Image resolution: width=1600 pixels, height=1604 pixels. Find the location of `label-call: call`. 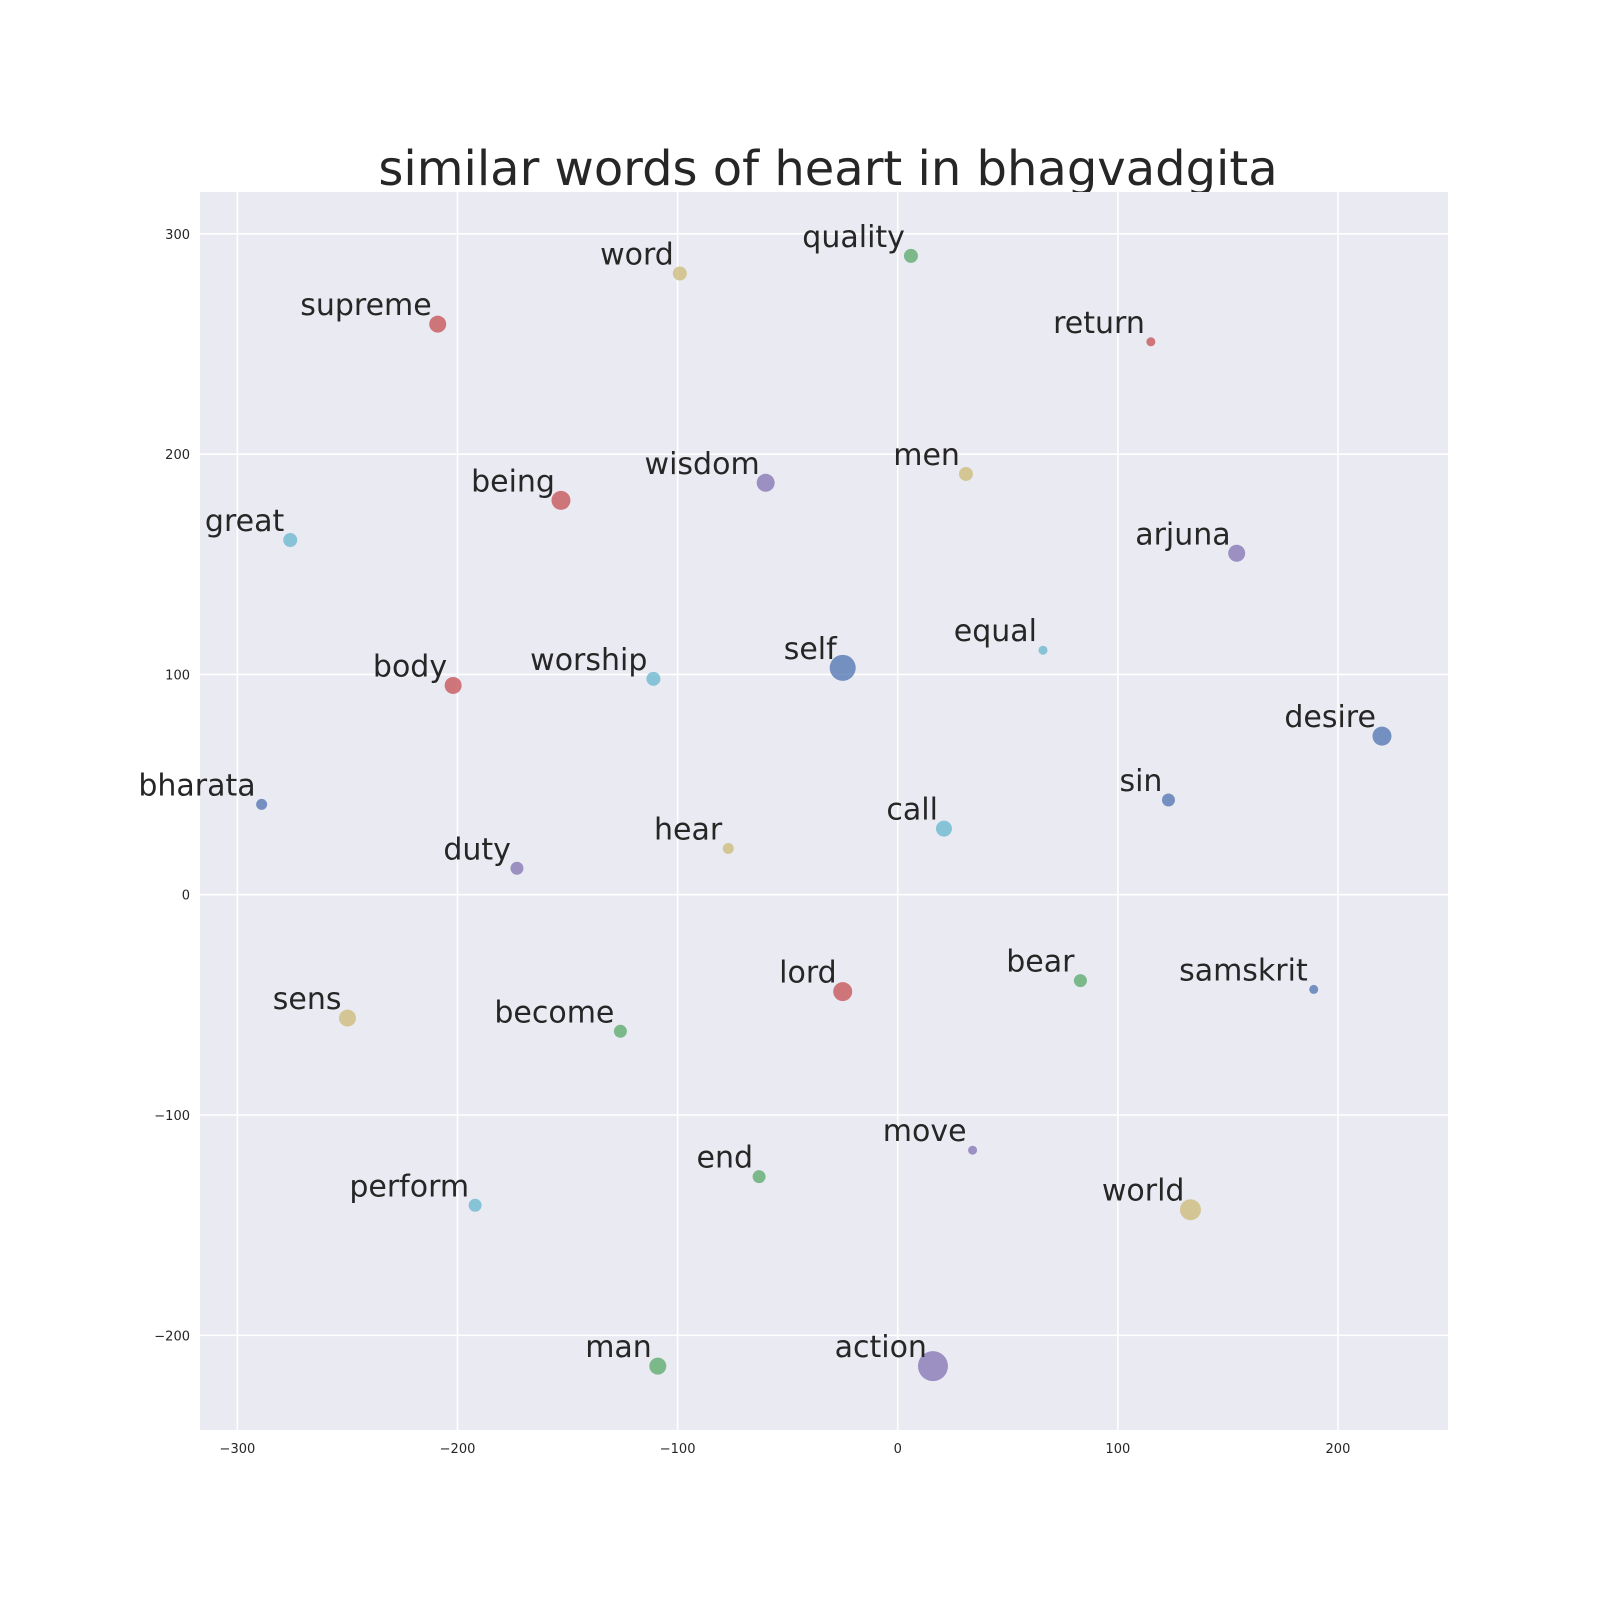

label-call: call is located at coordinates (912, 810).